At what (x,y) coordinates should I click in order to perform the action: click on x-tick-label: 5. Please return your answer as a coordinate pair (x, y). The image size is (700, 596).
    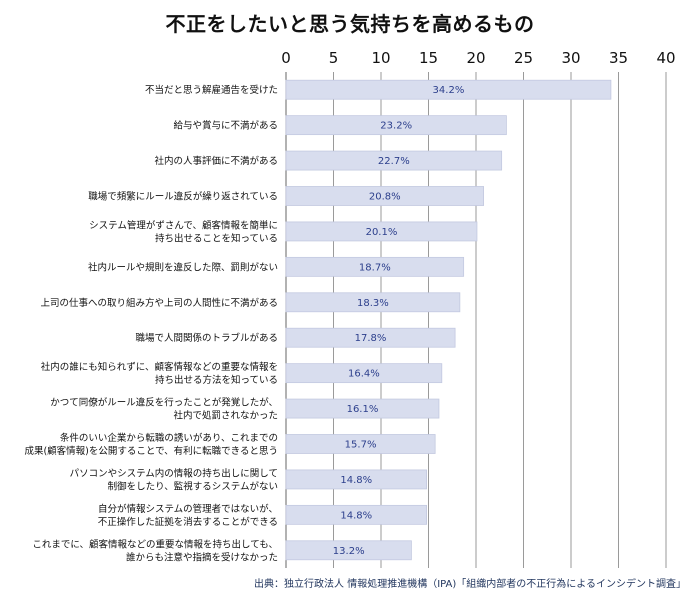
    Looking at the image, I should click on (334, 58).